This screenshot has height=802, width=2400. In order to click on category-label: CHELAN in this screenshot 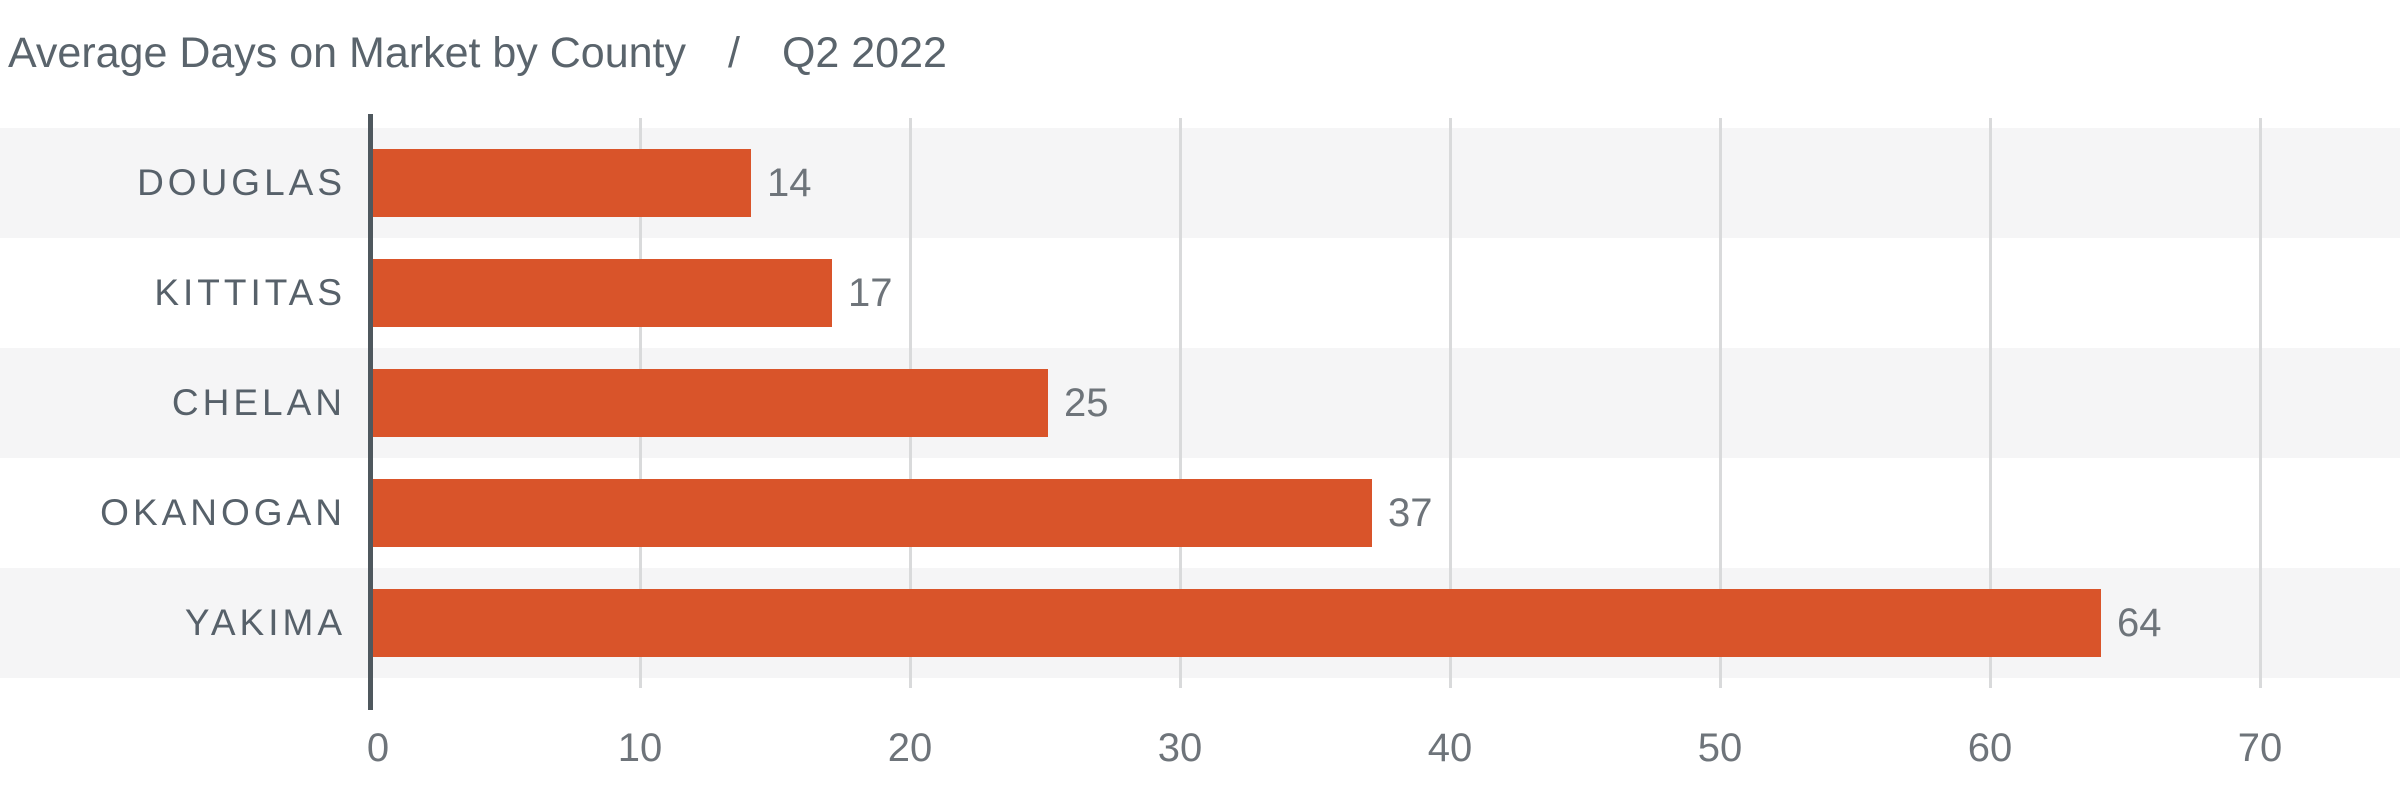, I will do `click(258, 402)`.